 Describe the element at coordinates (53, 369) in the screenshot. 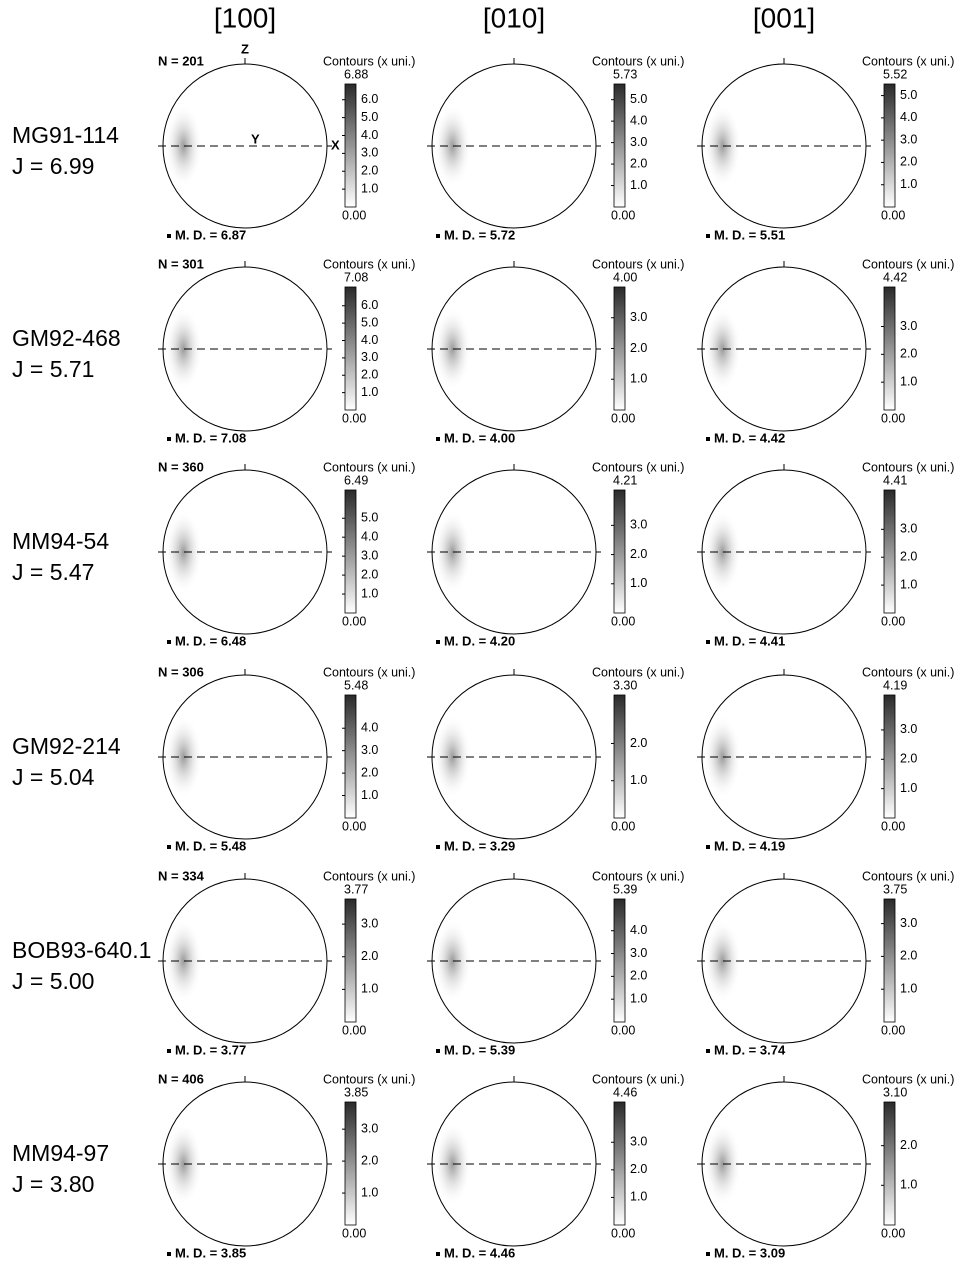

I see `texture-index: J = 5.71` at that location.